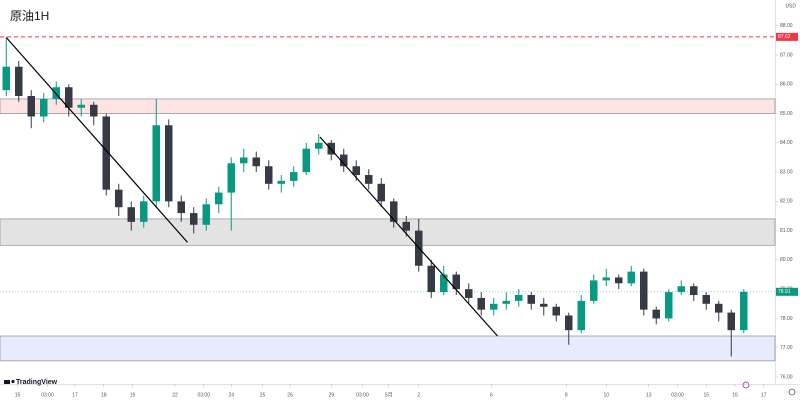  What do you see at coordinates (786, 377) in the screenshot?
I see `y-tick-label: 76.00` at bounding box center [786, 377].